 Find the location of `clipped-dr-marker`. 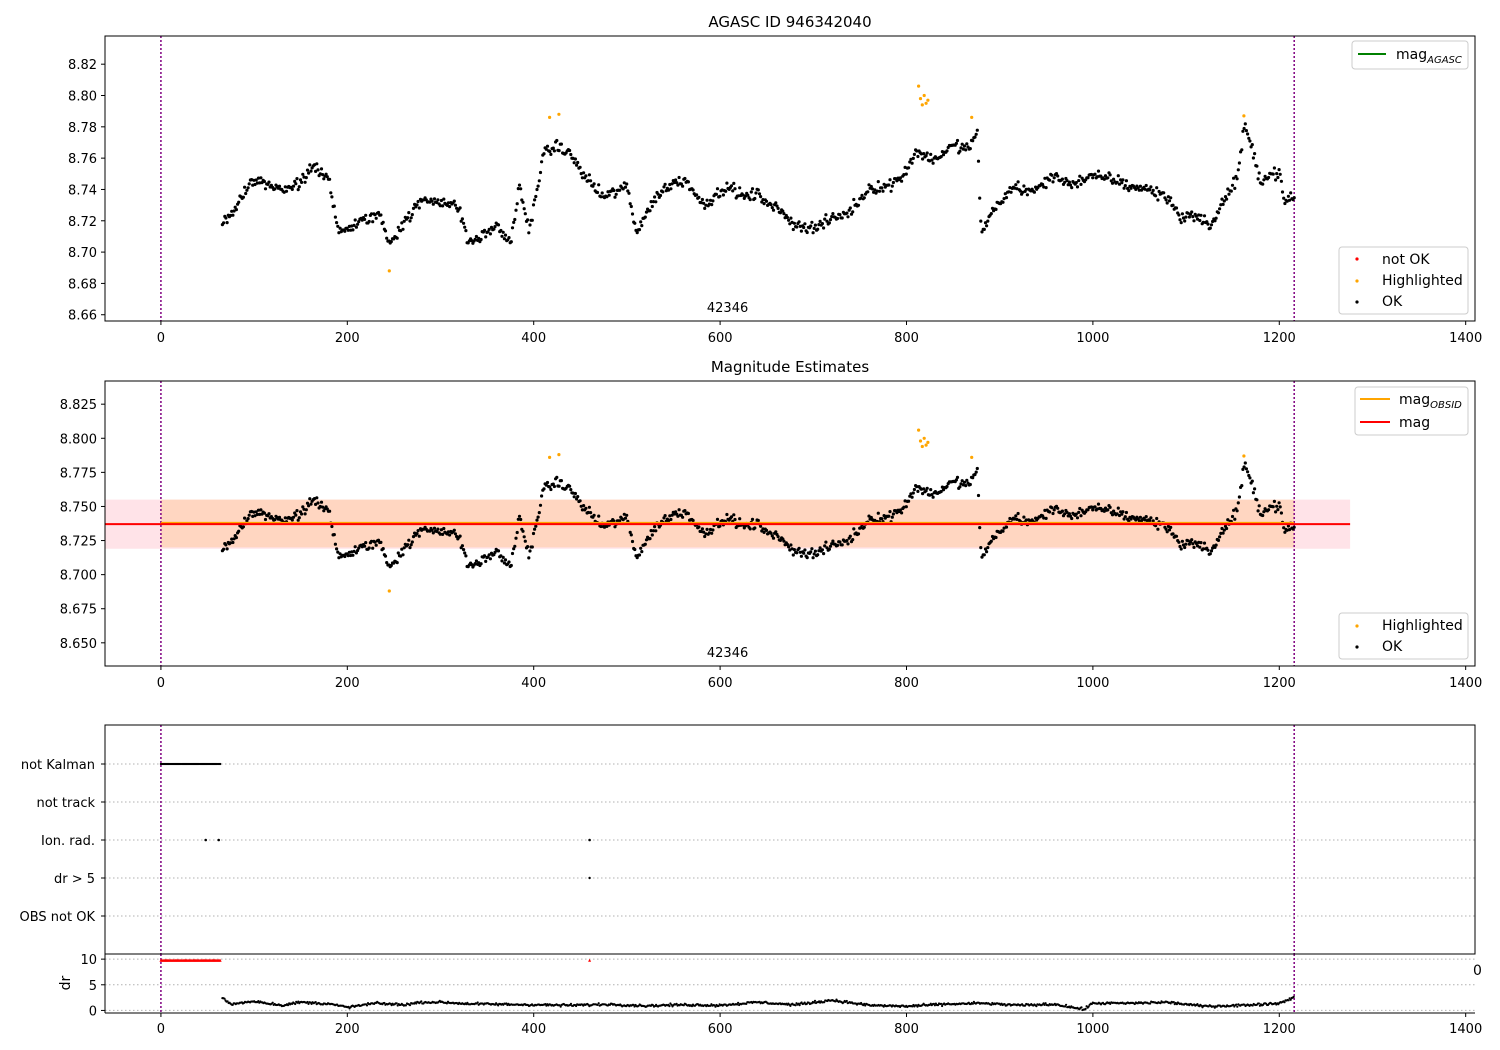

clipped-dr-marker is located at coordinates (220, 960).